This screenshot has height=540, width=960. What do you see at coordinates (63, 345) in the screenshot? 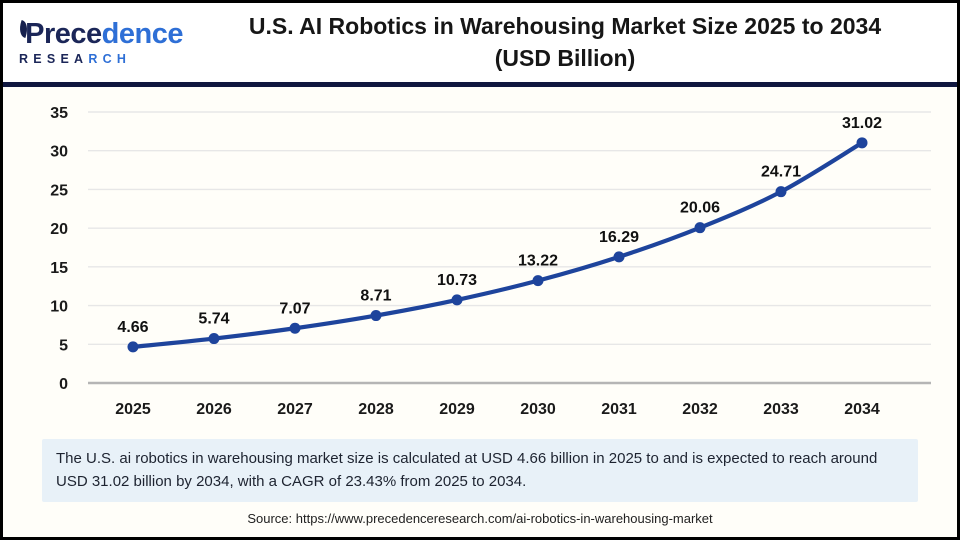
I see `y-tick-label: 5` at bounding box center [63, 345].